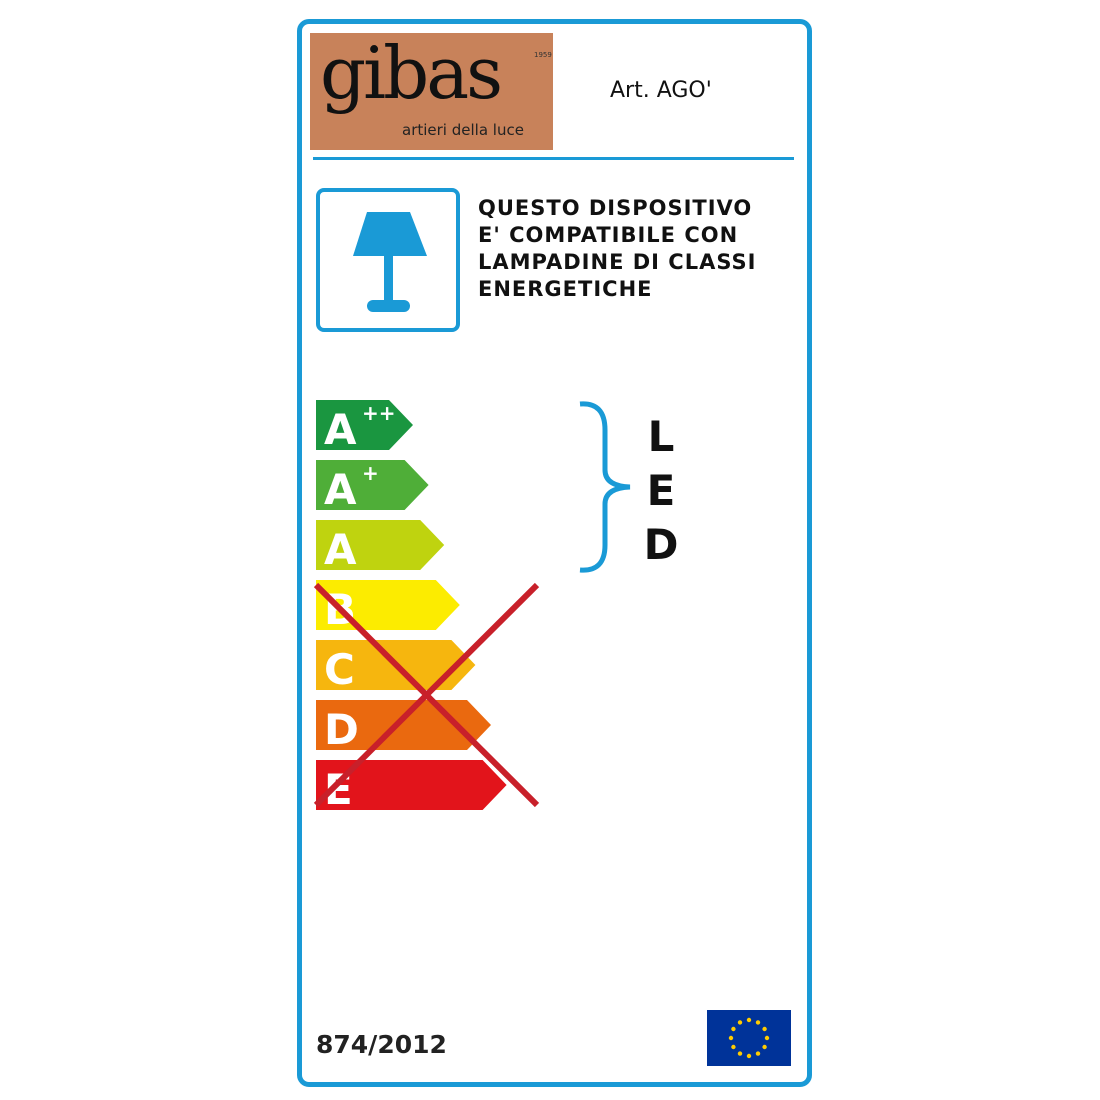  I want to click on eu-flag-icon, so click(749, 1038).